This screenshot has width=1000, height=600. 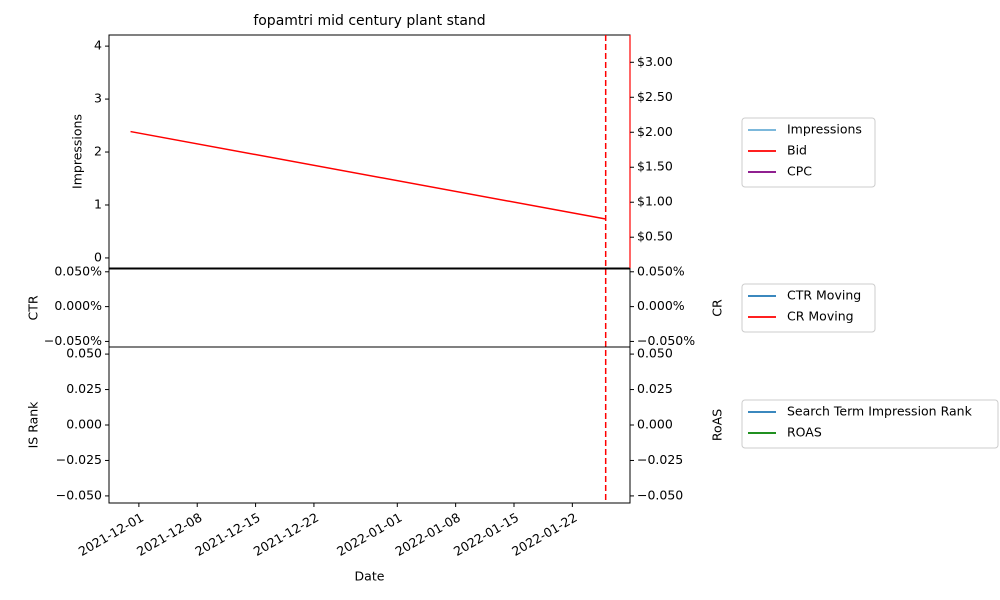 I want to click on y2-tick-label: $3.00, so click(x=655, y=61).